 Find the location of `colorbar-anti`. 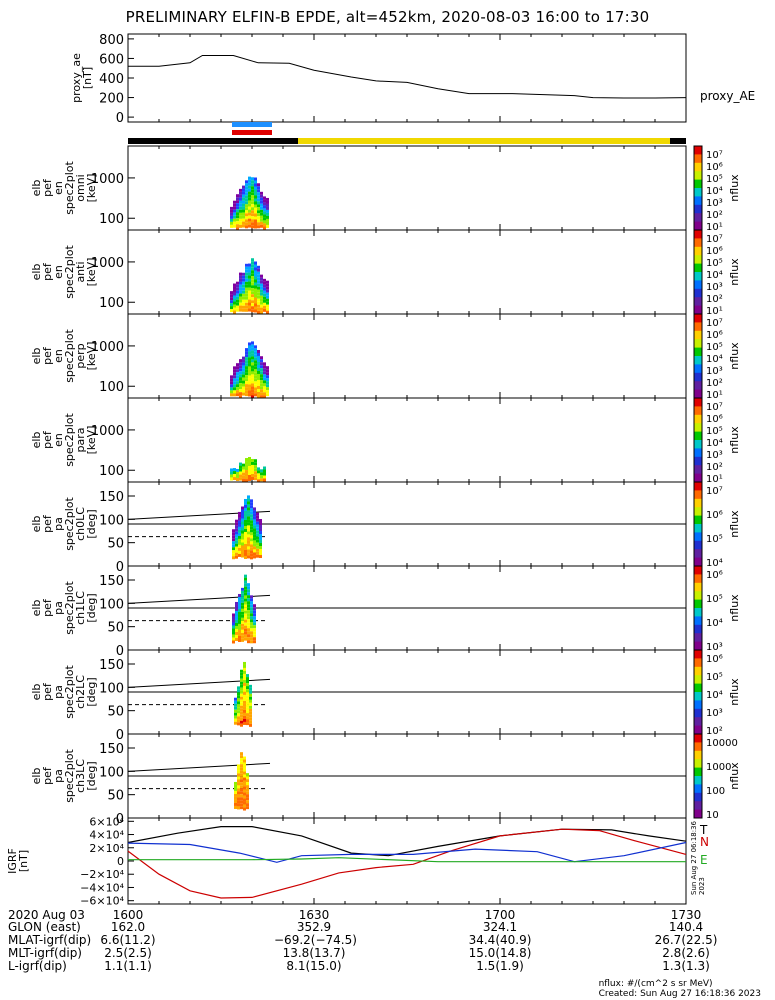

colorbar-anti is located at coordinates (698, 272).